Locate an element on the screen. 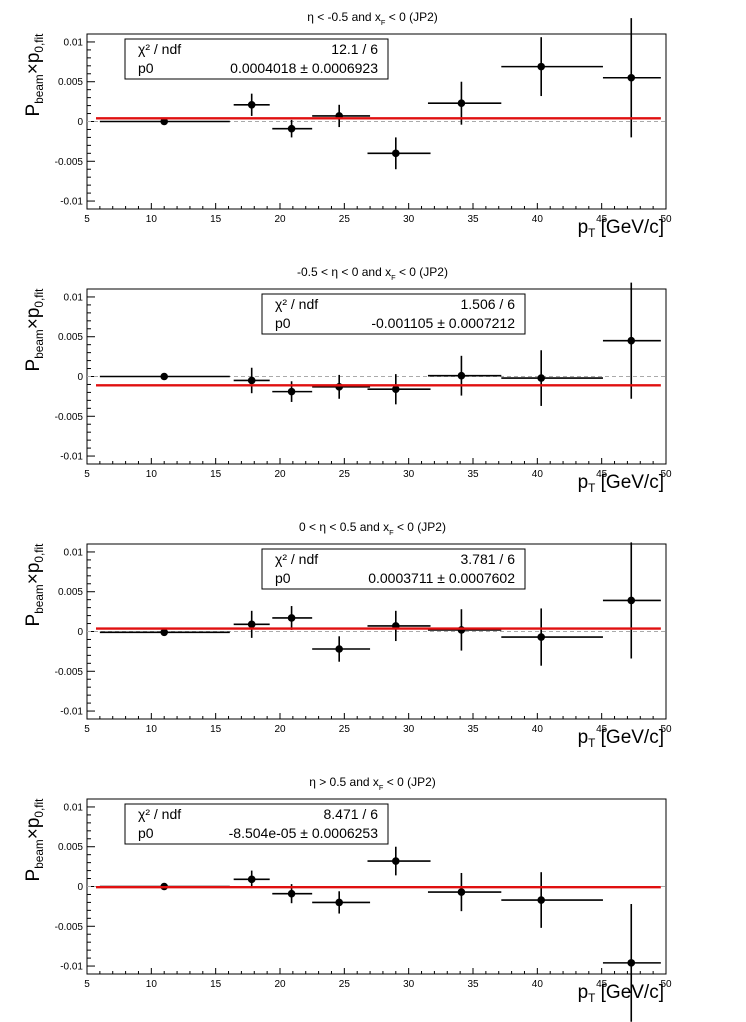 The width and height of the screenshot is (746, 1022). chi2-value: 12.1 / 6 is located at coordinates (354, 49).